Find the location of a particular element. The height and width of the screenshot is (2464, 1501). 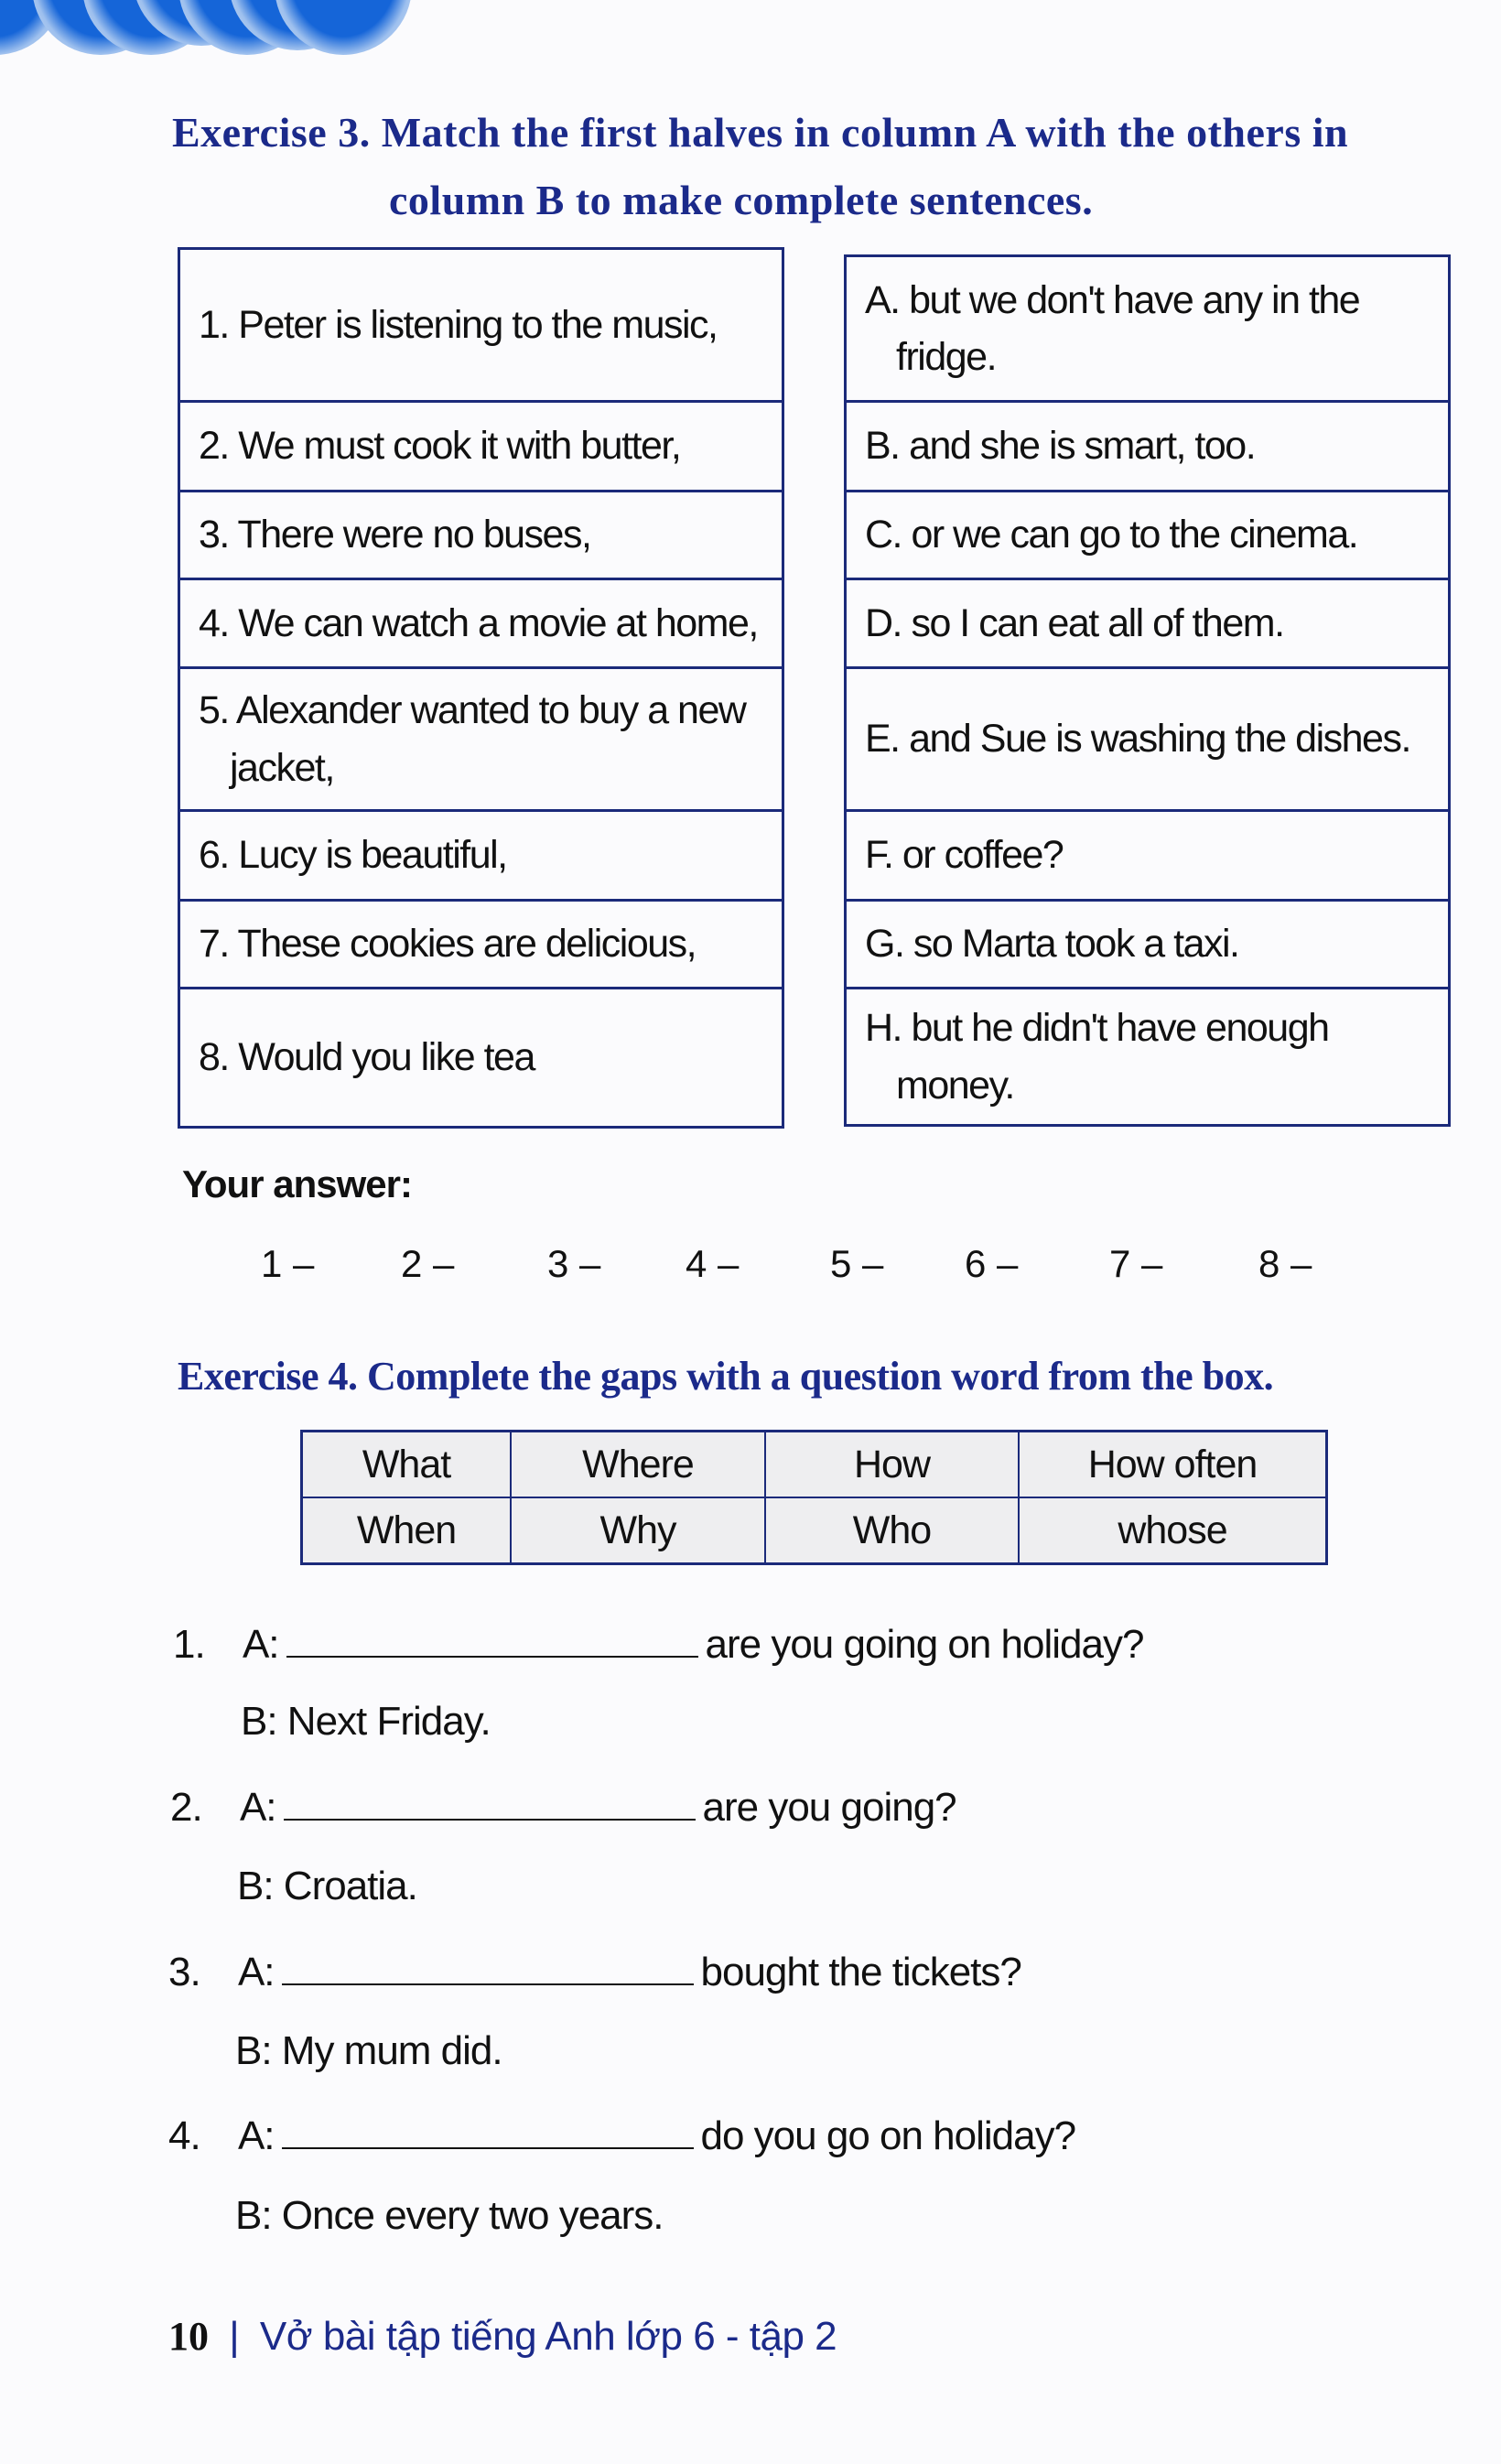

question-4: 4. A: do you go on holiday? is located at coordinates (622, 2136).